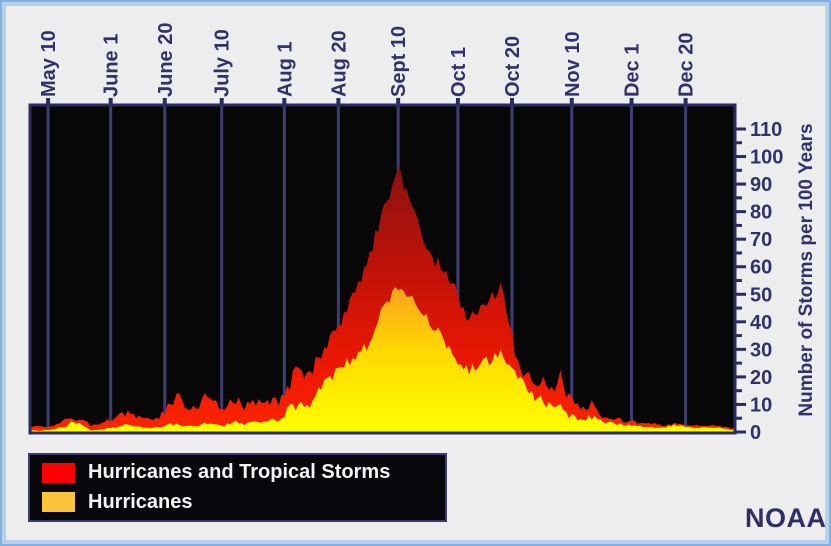 The height and width of the screenshot is (546, 831). What do you see at coordinates (573, 64) in the screenshot?
I see `x-tick-label: Nov 10` at bounding box center [573, 64].